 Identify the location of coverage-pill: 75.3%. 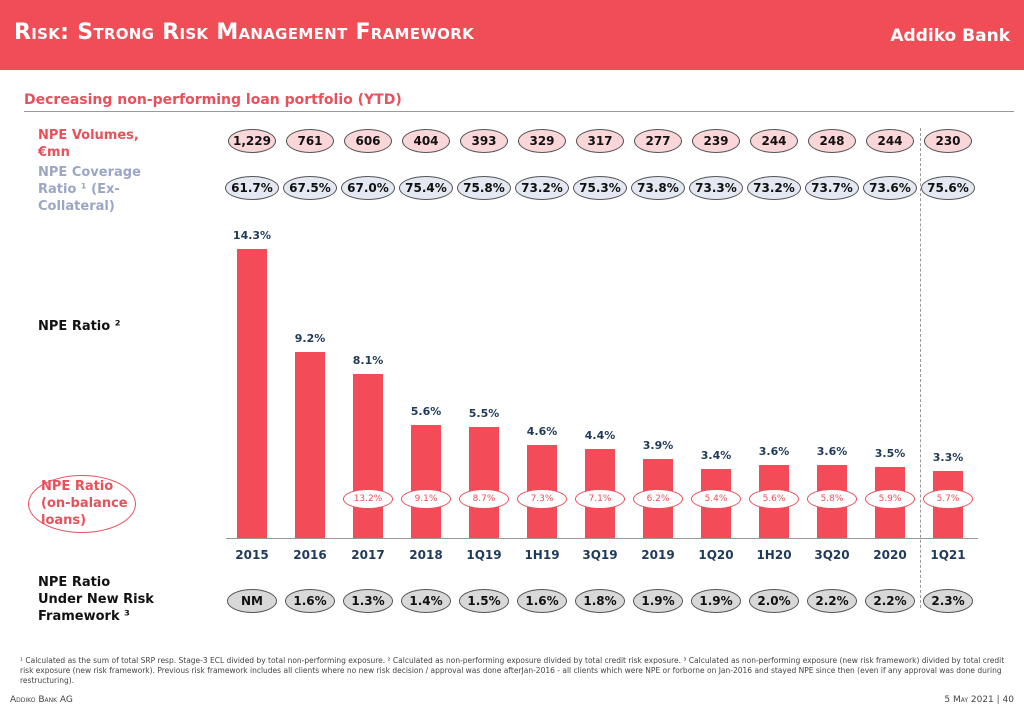
(600, 188).